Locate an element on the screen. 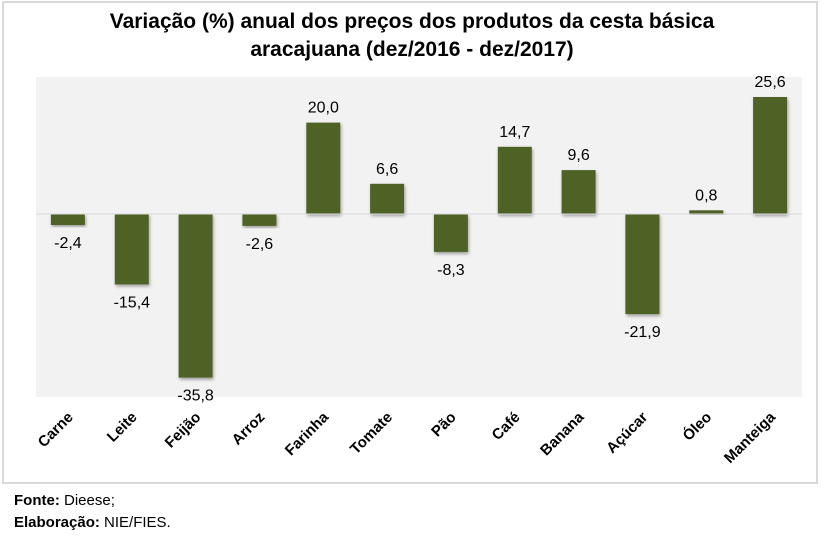 The image size is (824, 553). source-label: Fonte: is located at coordinates (37, 500).